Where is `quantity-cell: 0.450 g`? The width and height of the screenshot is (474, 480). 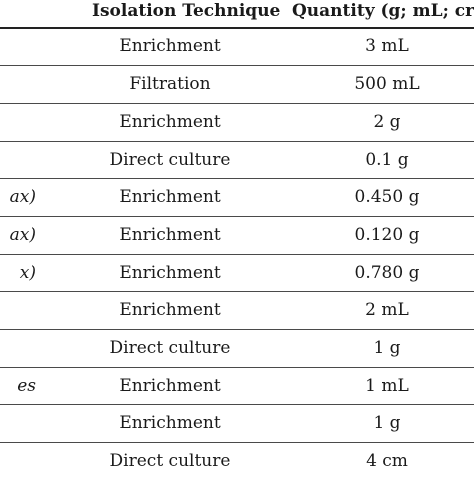 quantity-cell: 0.450 g is located at coordinates (387, 197).